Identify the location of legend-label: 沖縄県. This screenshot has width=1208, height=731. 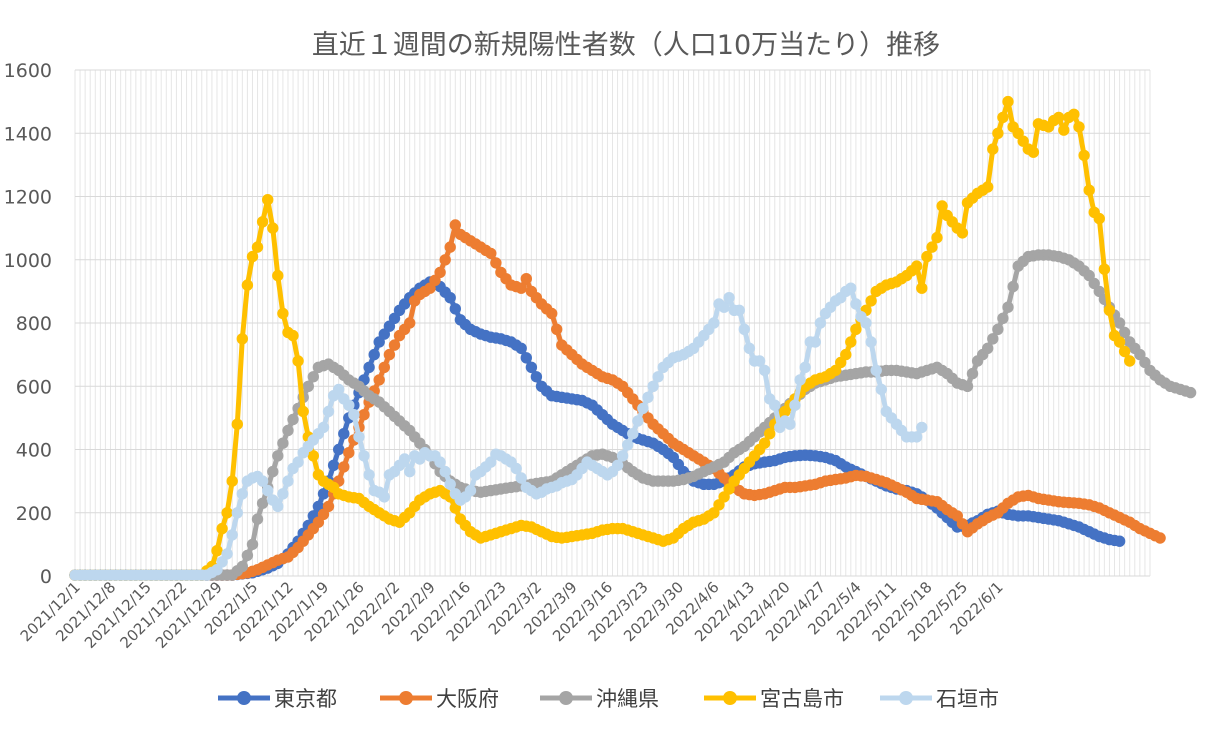
(627, 699).